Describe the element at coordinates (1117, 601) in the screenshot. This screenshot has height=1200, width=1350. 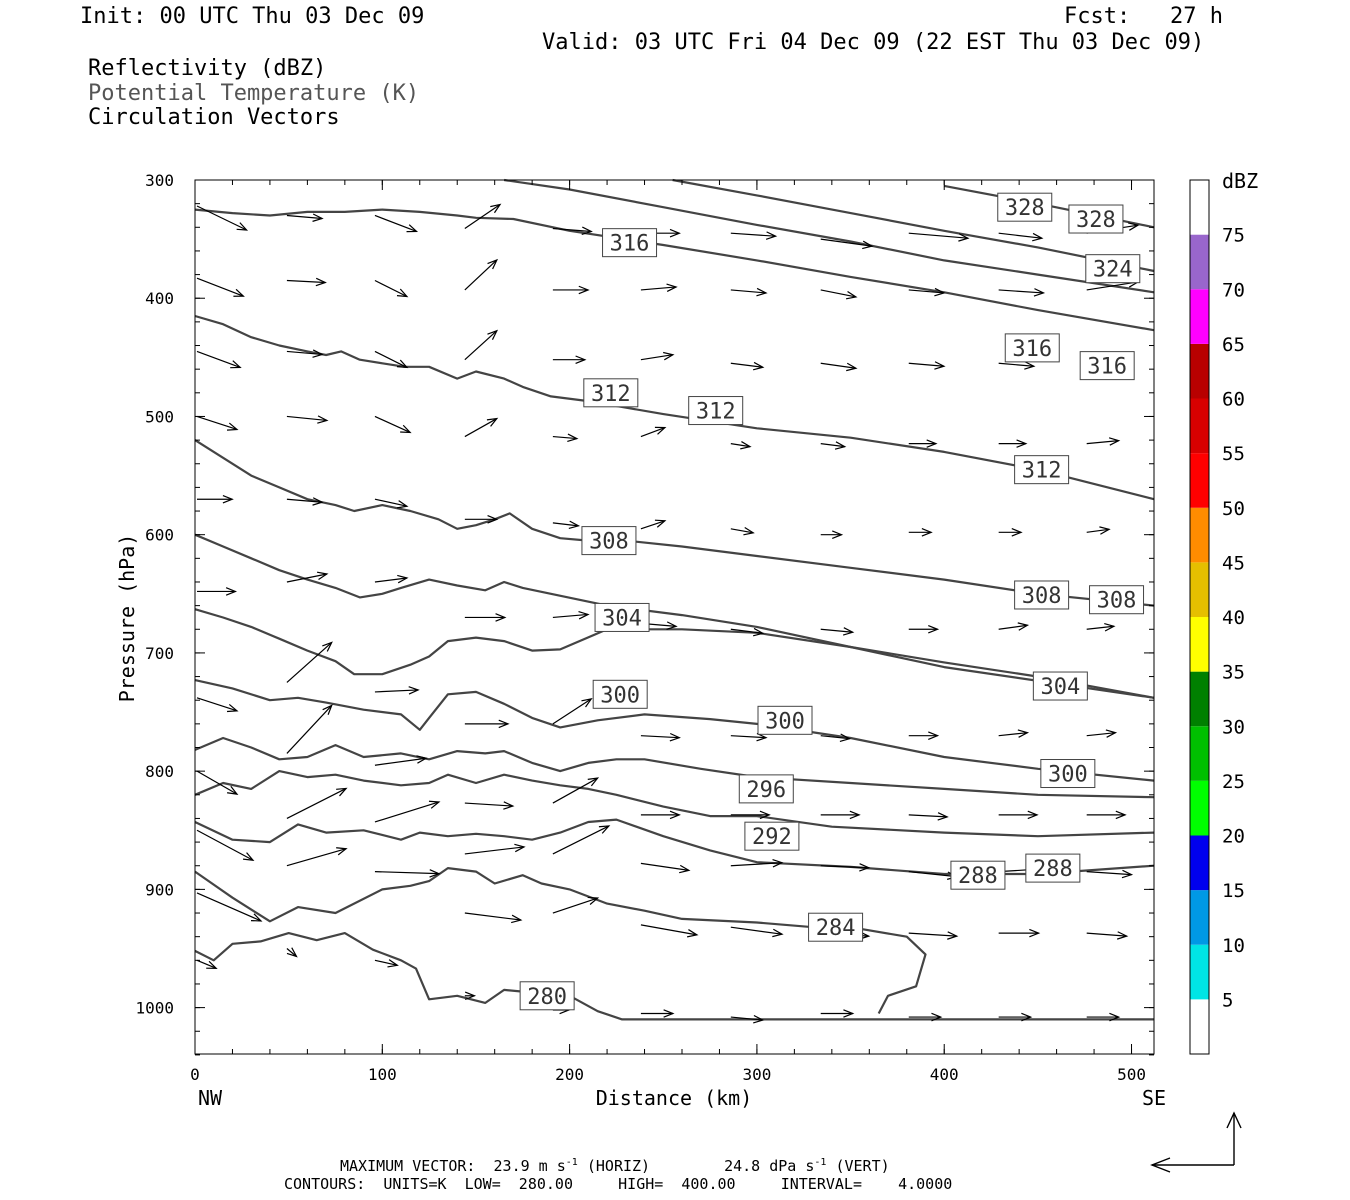
I see `contour-label-text: 308` at that location.